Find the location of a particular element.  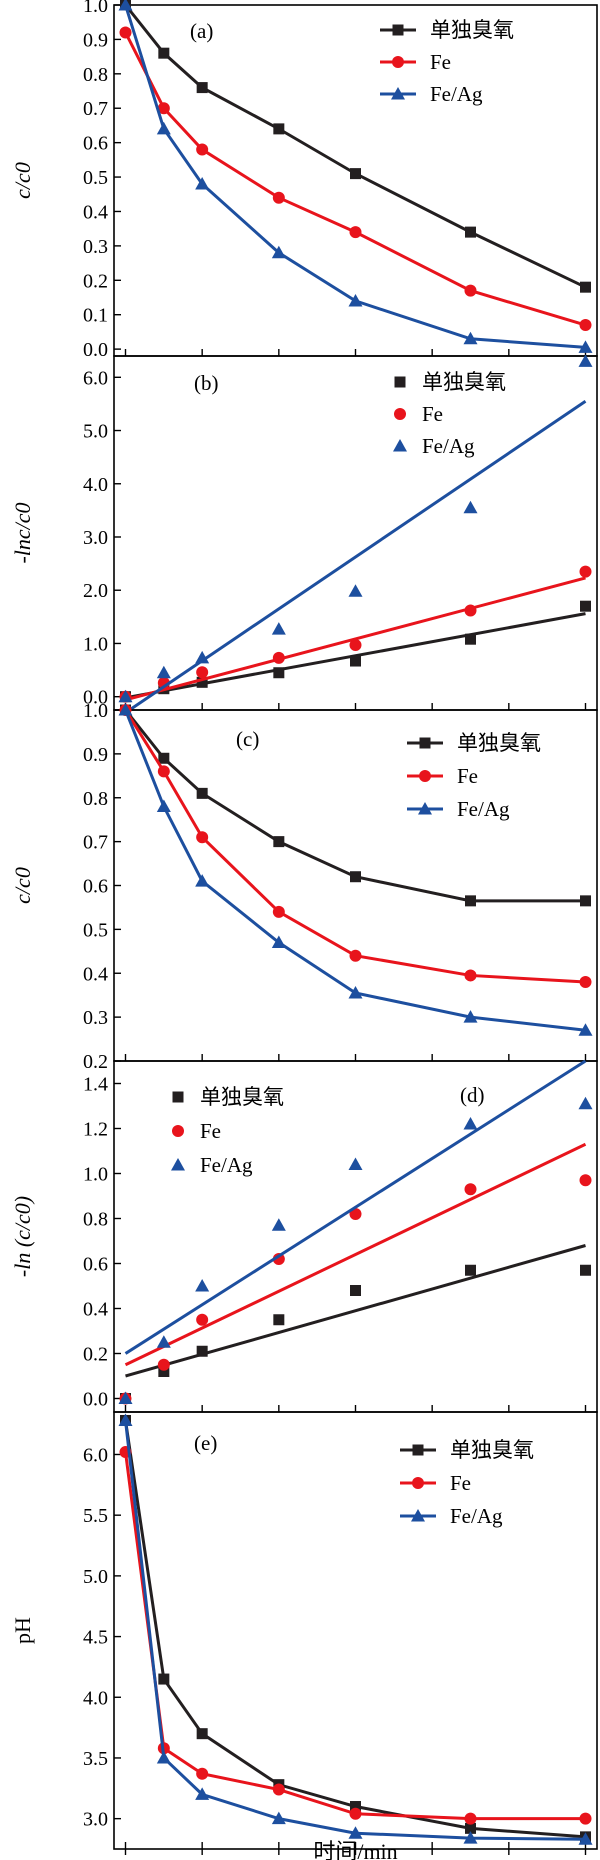

y-tick-label: 0.5 is located at coordinates (95, 178).